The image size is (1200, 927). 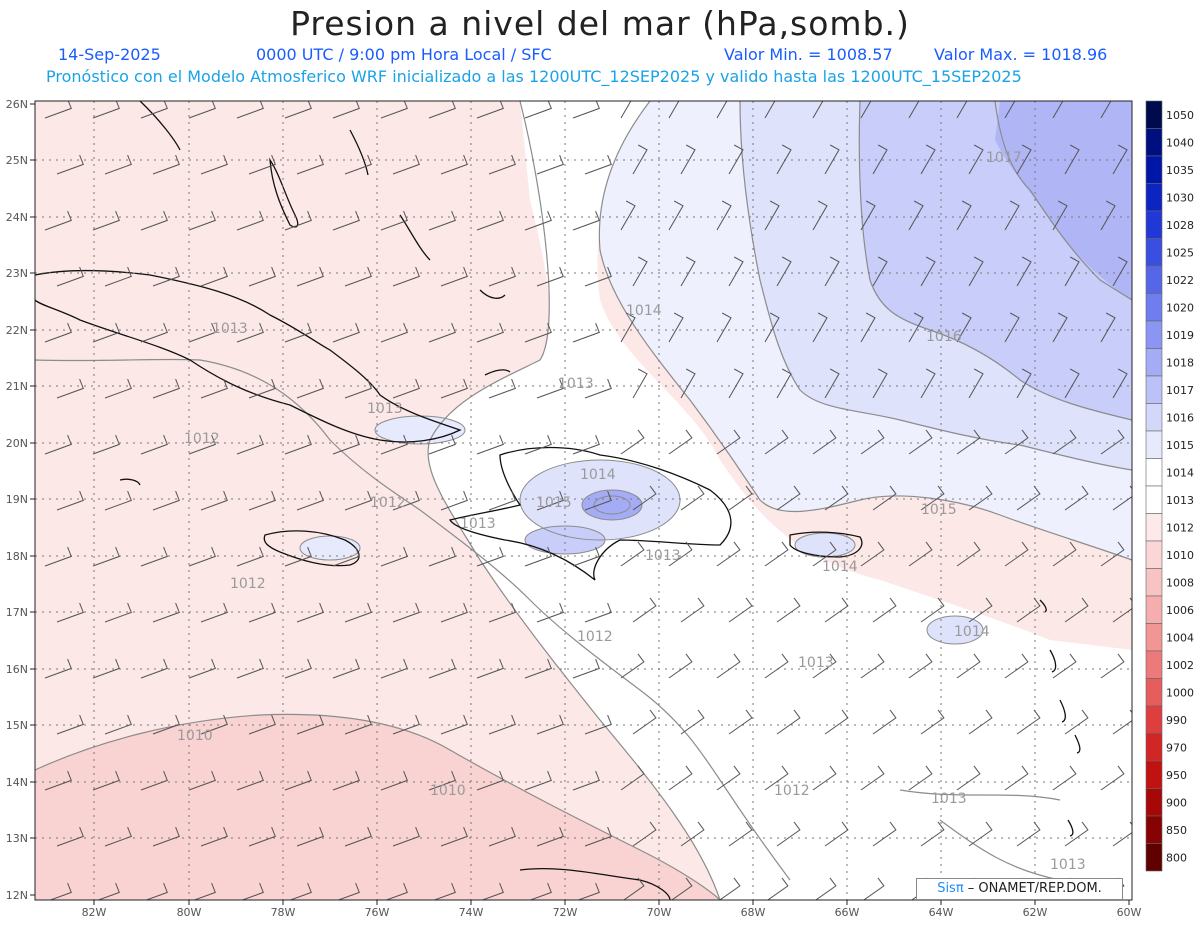 What do you see at coordinates (1180, 637) in the screenshot?
I see `colorbar-label: 1004` at bounding box center [1180, 637].